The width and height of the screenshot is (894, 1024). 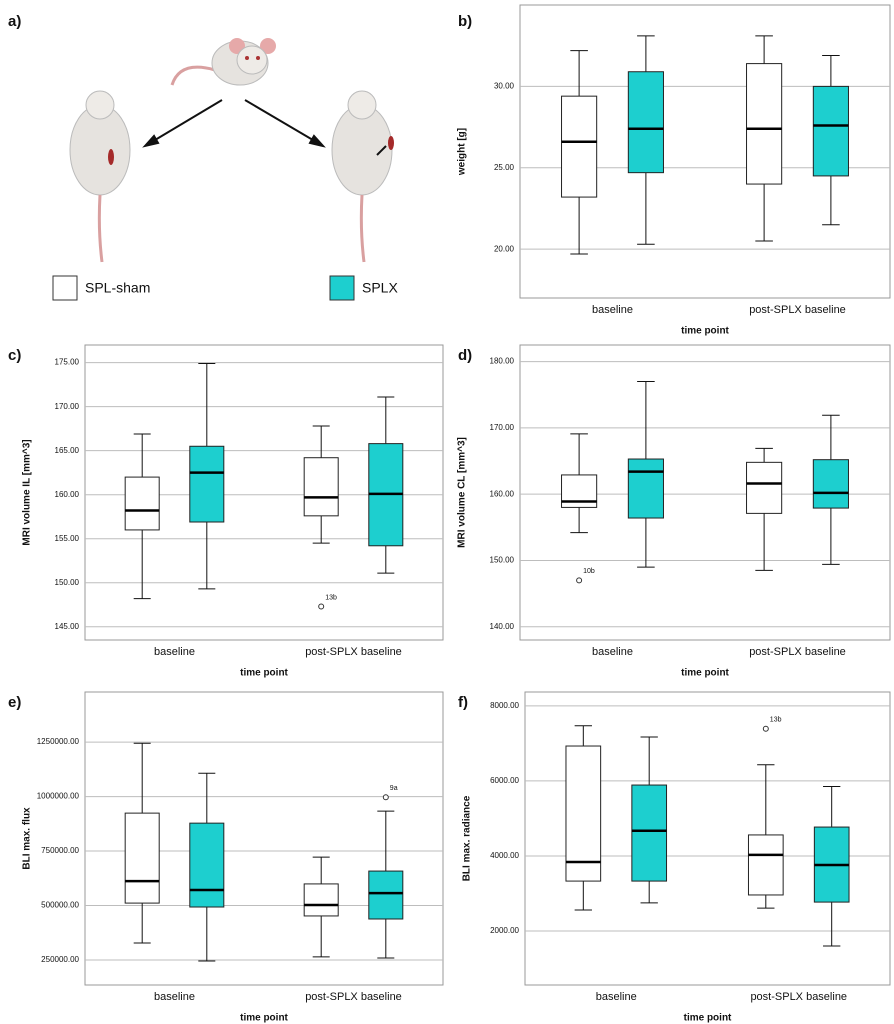 I want to click on panel-label: b), so click(x=465, y=21).